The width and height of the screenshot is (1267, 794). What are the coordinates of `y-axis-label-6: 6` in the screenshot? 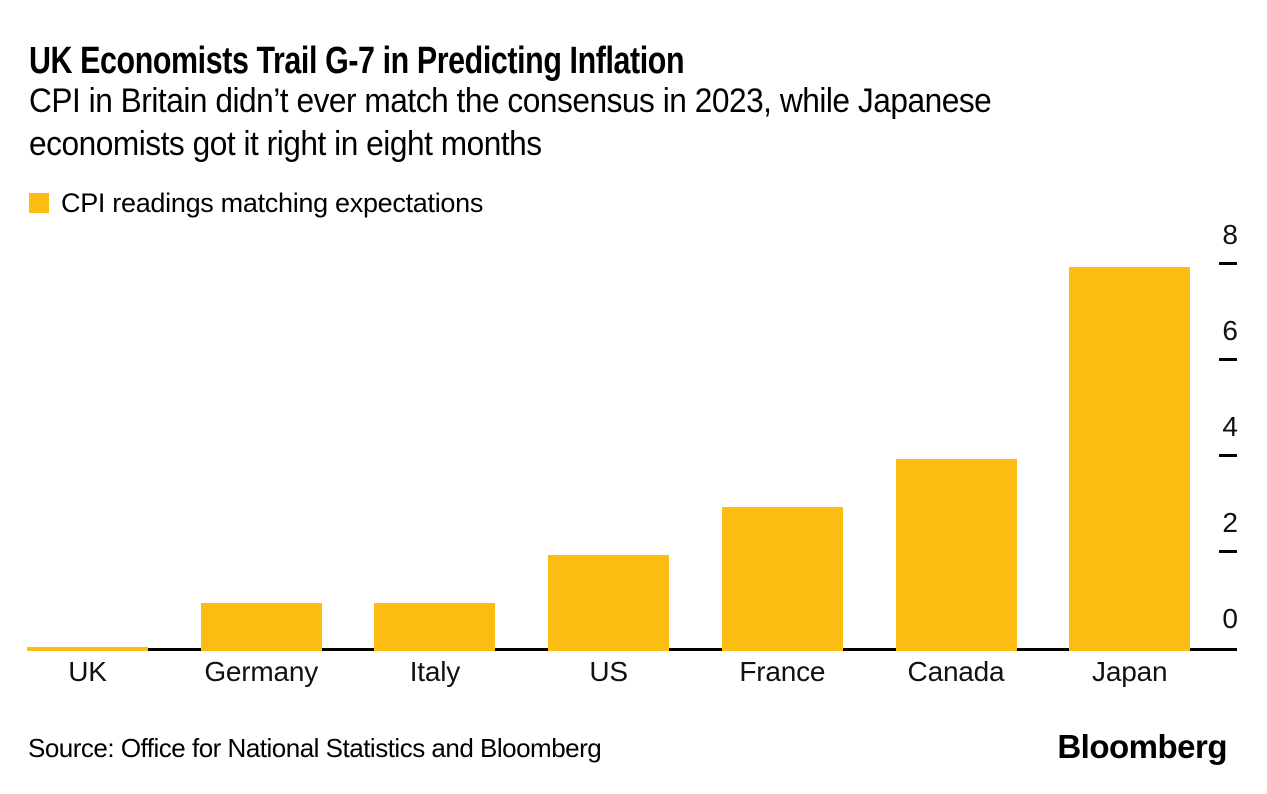 It's located at (1230, 330).